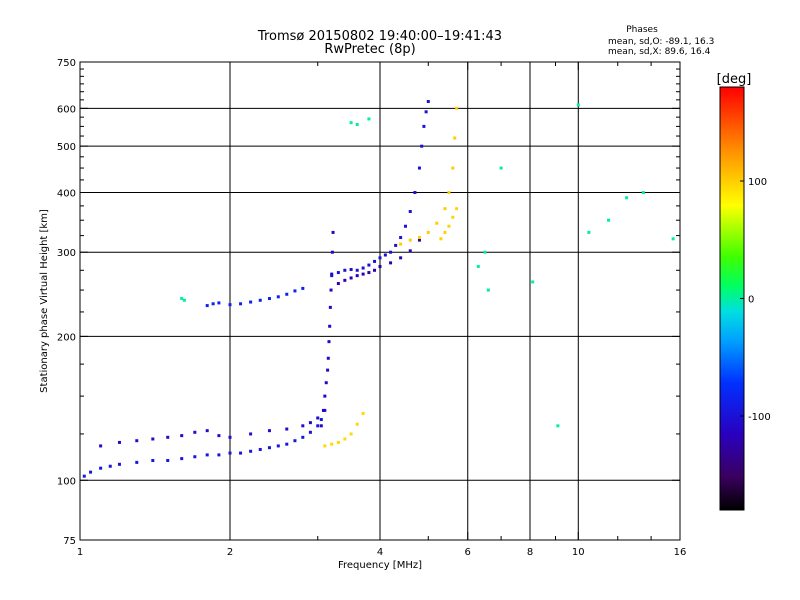 Image resolution: width=800 pixels, height=600 pixels. I want to click on x-tick-label: 1, so click(80, 552).